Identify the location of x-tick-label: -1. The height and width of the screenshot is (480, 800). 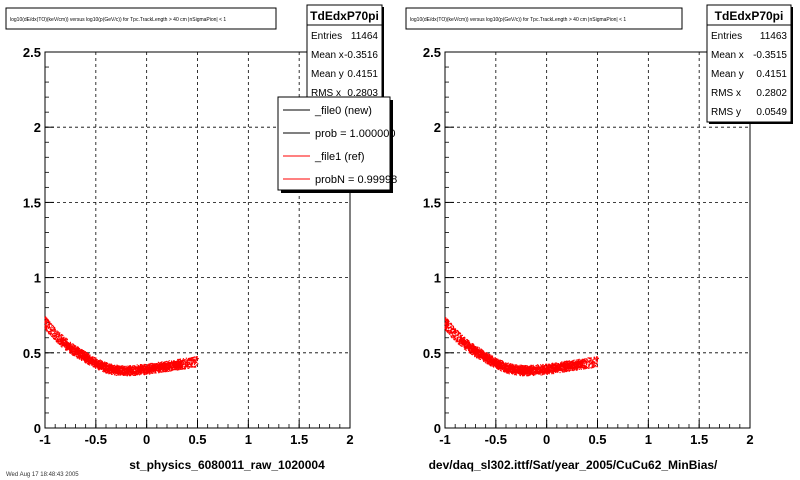
(445, 439).